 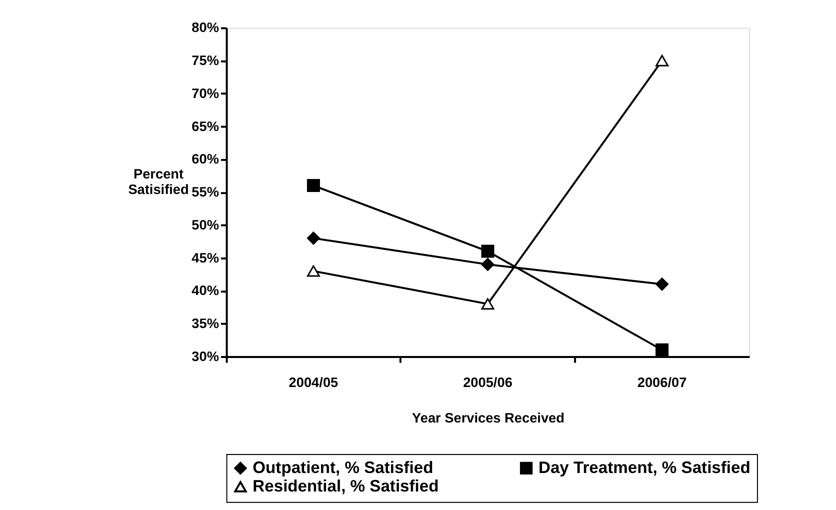 I want to click on y-tick-label: 30%, so click(x=205, y=356).